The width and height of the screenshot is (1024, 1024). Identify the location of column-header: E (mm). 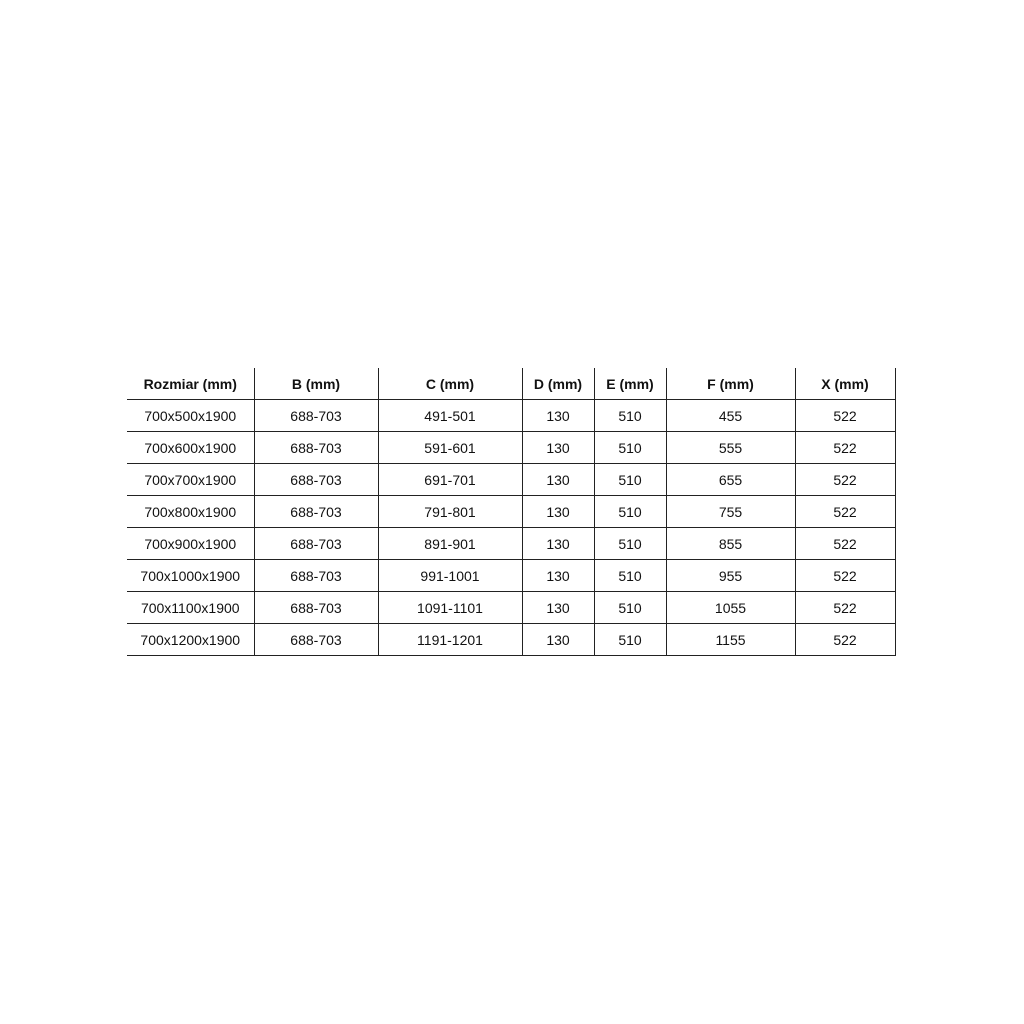
(630, 384).